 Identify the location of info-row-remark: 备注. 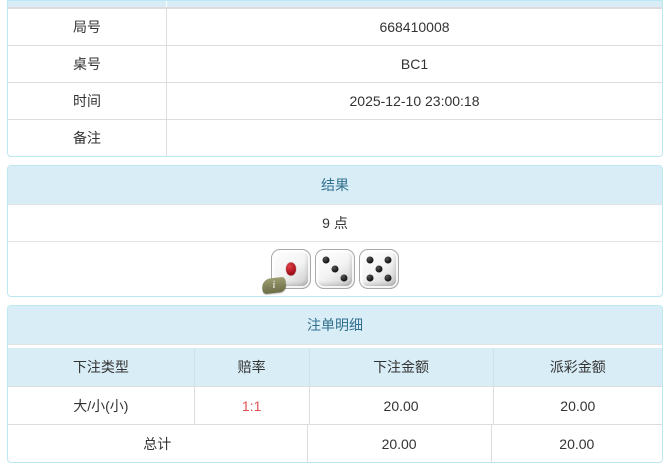
(335, 137).